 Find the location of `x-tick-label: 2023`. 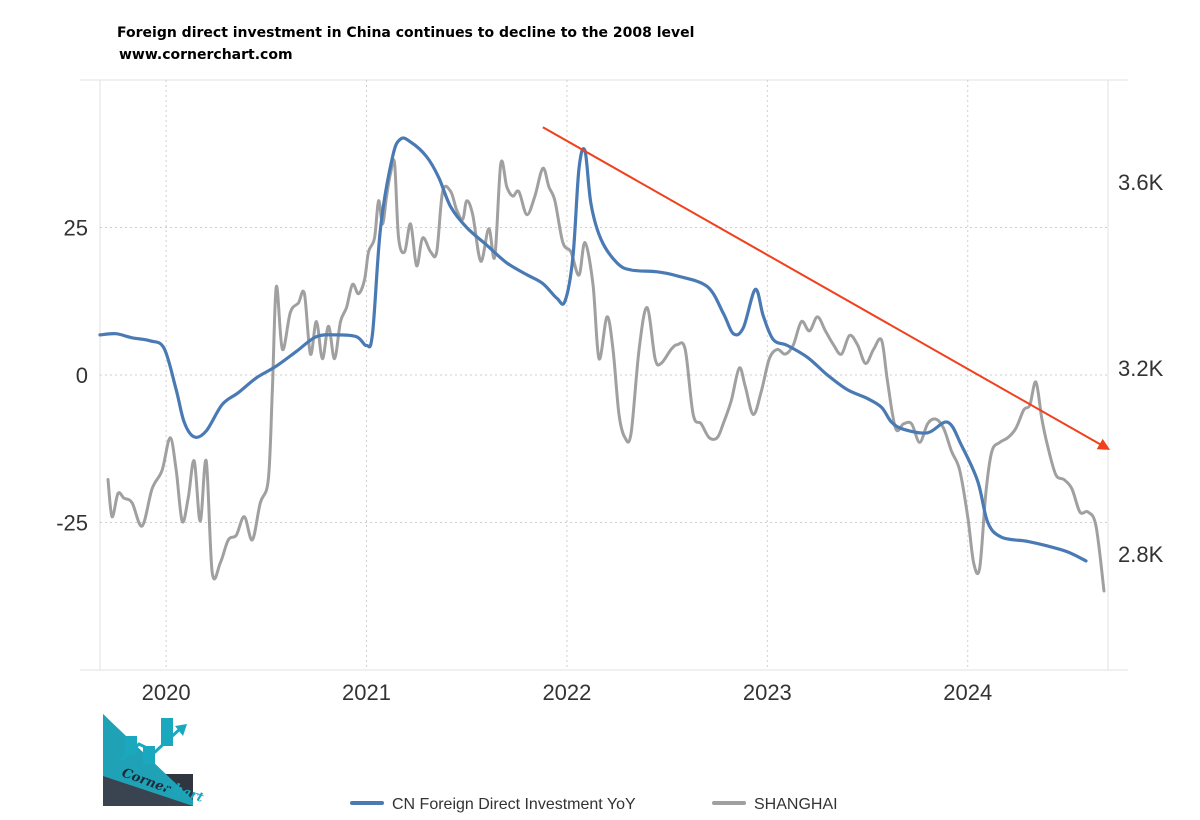

x-tick-label: 2023 is located at coordinates (767, 692).